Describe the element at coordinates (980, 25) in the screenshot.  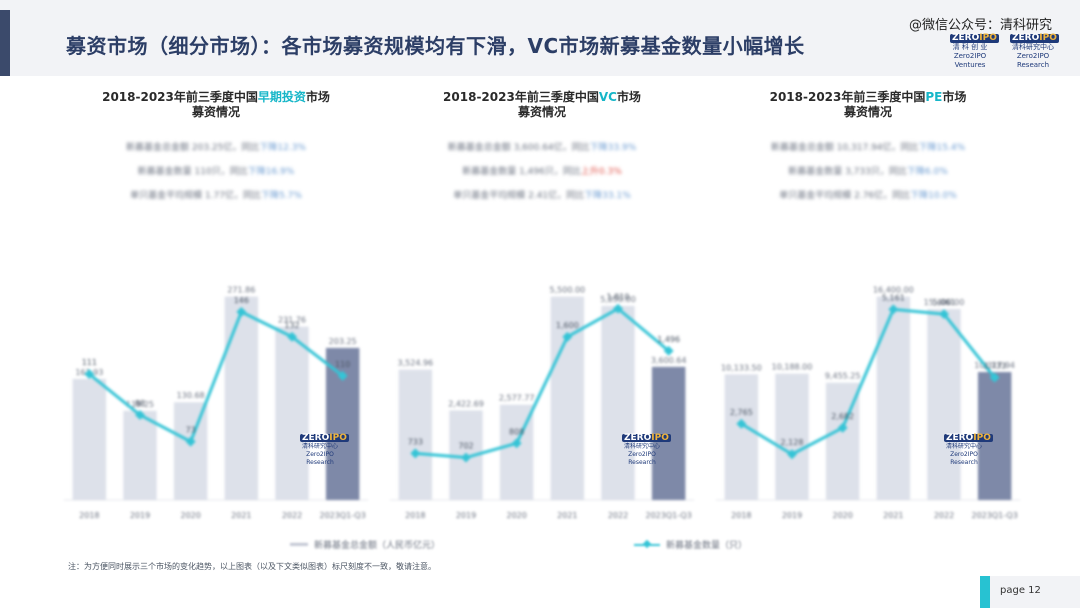
I see `watermark-text: @微信公众号：清科研究` at that location.